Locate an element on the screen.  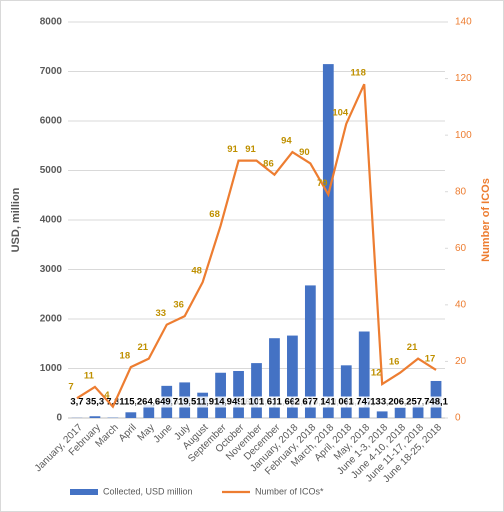
y-tick-label: 8000 is located at coordinates (51, 22).